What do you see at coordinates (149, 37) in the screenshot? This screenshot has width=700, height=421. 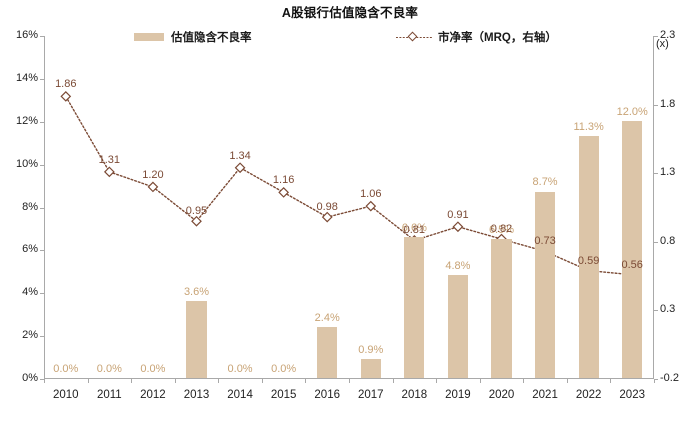 I see `bar-swatch-icon` at bounding box center [149, 37].